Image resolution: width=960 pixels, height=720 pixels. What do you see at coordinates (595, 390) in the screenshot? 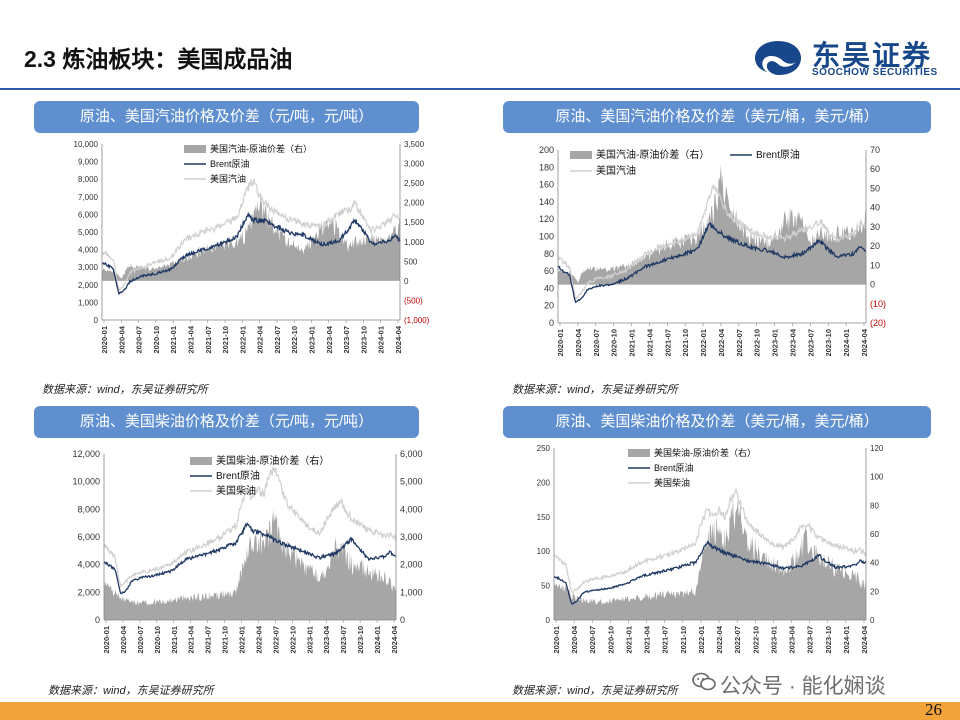
I see `source-gasoline-usd: 数据来源：wind，东吴证券研究所` at bounding box center [595, 390].